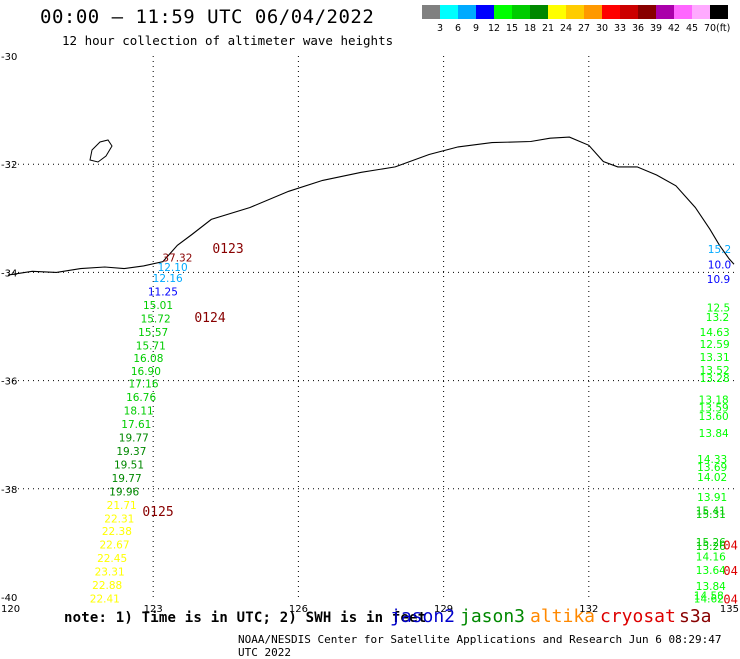  What do you see at coordinates (566, 28) in the screenshot?
I see `legend-tick-label: 24` at bounding box center [566, 28].